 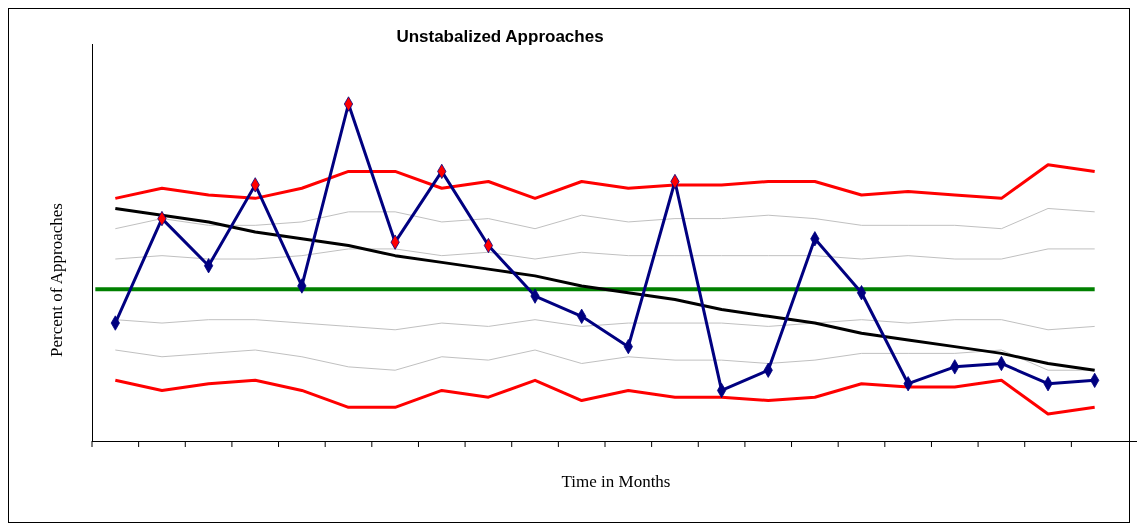 What do you see at coordinates (616, 481) in the screenshot?
I see `x-axis-title: Time in Months` at bounding box center [616, 481].